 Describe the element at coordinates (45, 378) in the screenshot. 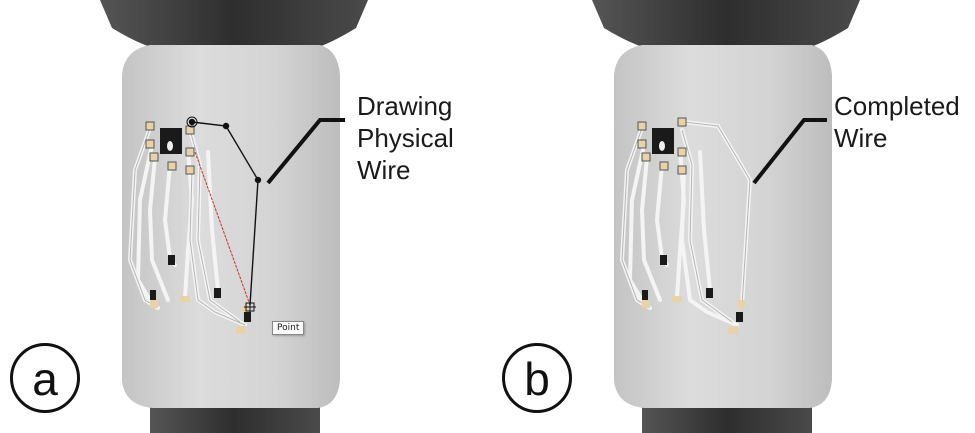

I see `panel-label: a` at that location.